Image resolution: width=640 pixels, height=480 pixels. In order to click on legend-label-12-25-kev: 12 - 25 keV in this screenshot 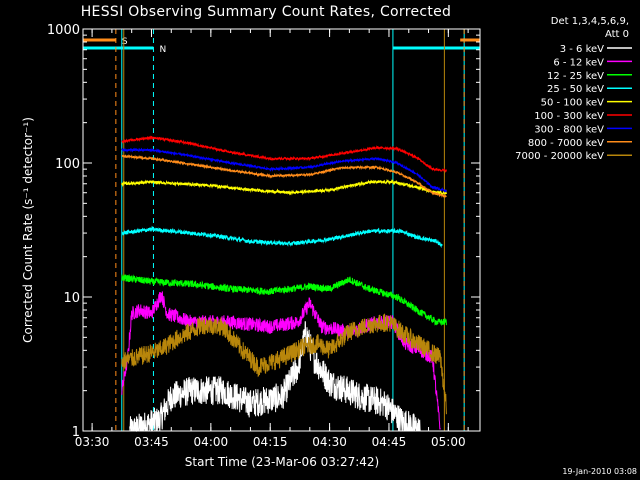, I will do `click(575, 76)`.